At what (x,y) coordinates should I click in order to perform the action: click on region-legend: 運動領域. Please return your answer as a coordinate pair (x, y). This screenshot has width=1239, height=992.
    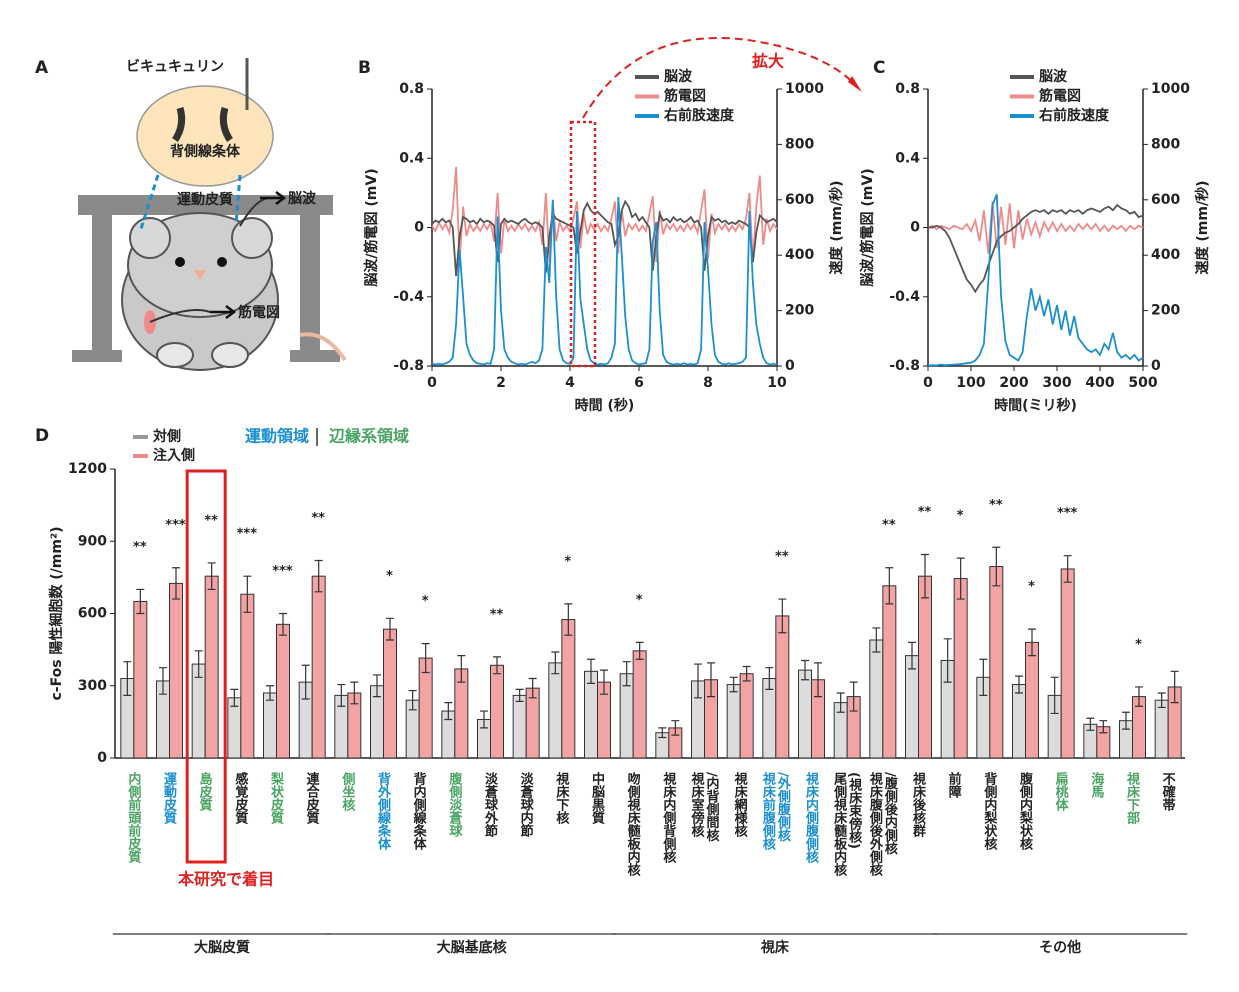
    Looking at the image, I should click on (277, 436).